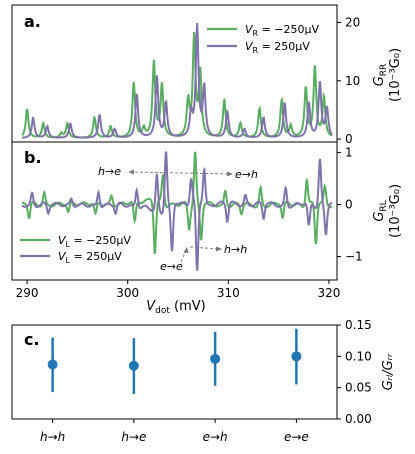 Image resolution: width=415 pixels, height=454 pixels. I want to click on panel-a-legend: VR = −250µV VR = 250µV, so click(263, 39).